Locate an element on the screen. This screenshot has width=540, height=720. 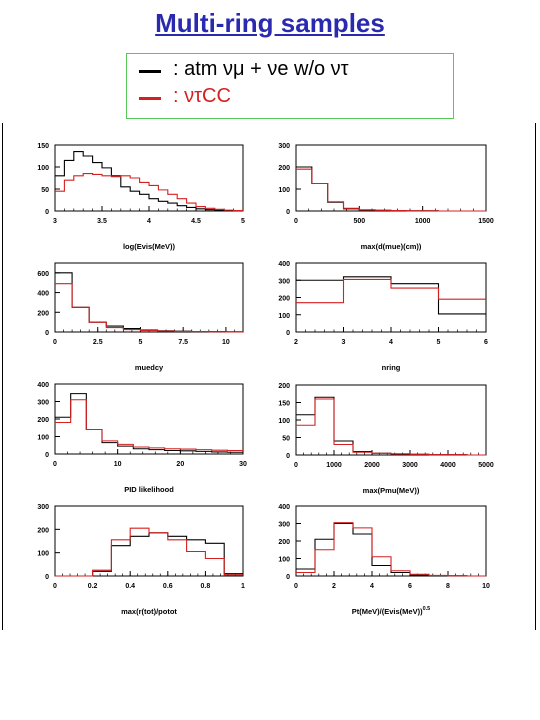
x-tick-label: 2000 is located at coordinates (372, 465).